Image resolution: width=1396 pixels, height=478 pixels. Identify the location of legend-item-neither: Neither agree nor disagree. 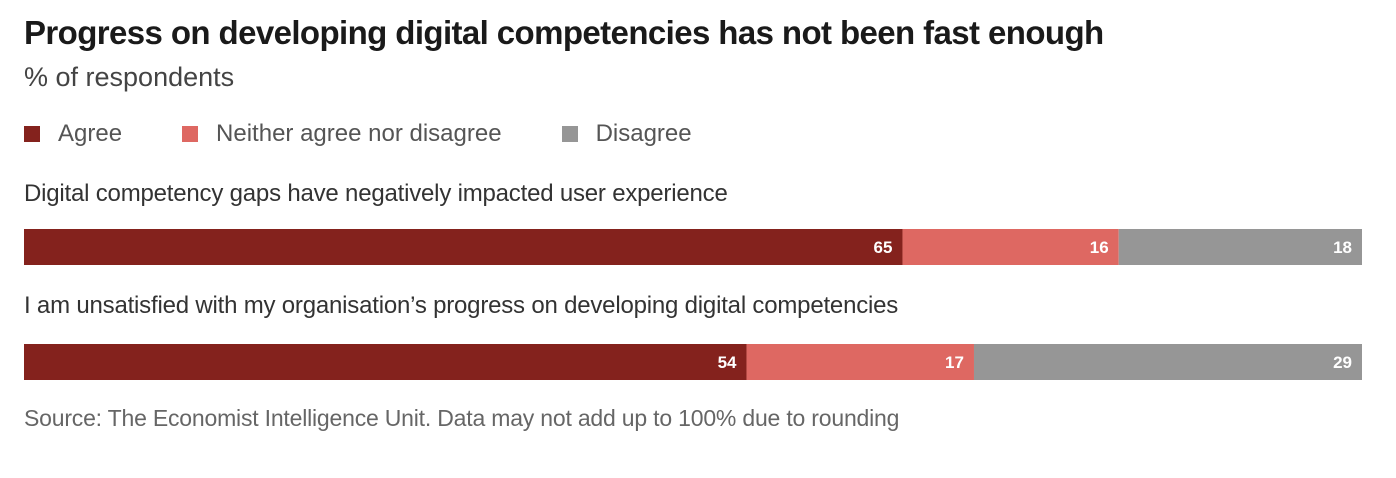
(342, 134).